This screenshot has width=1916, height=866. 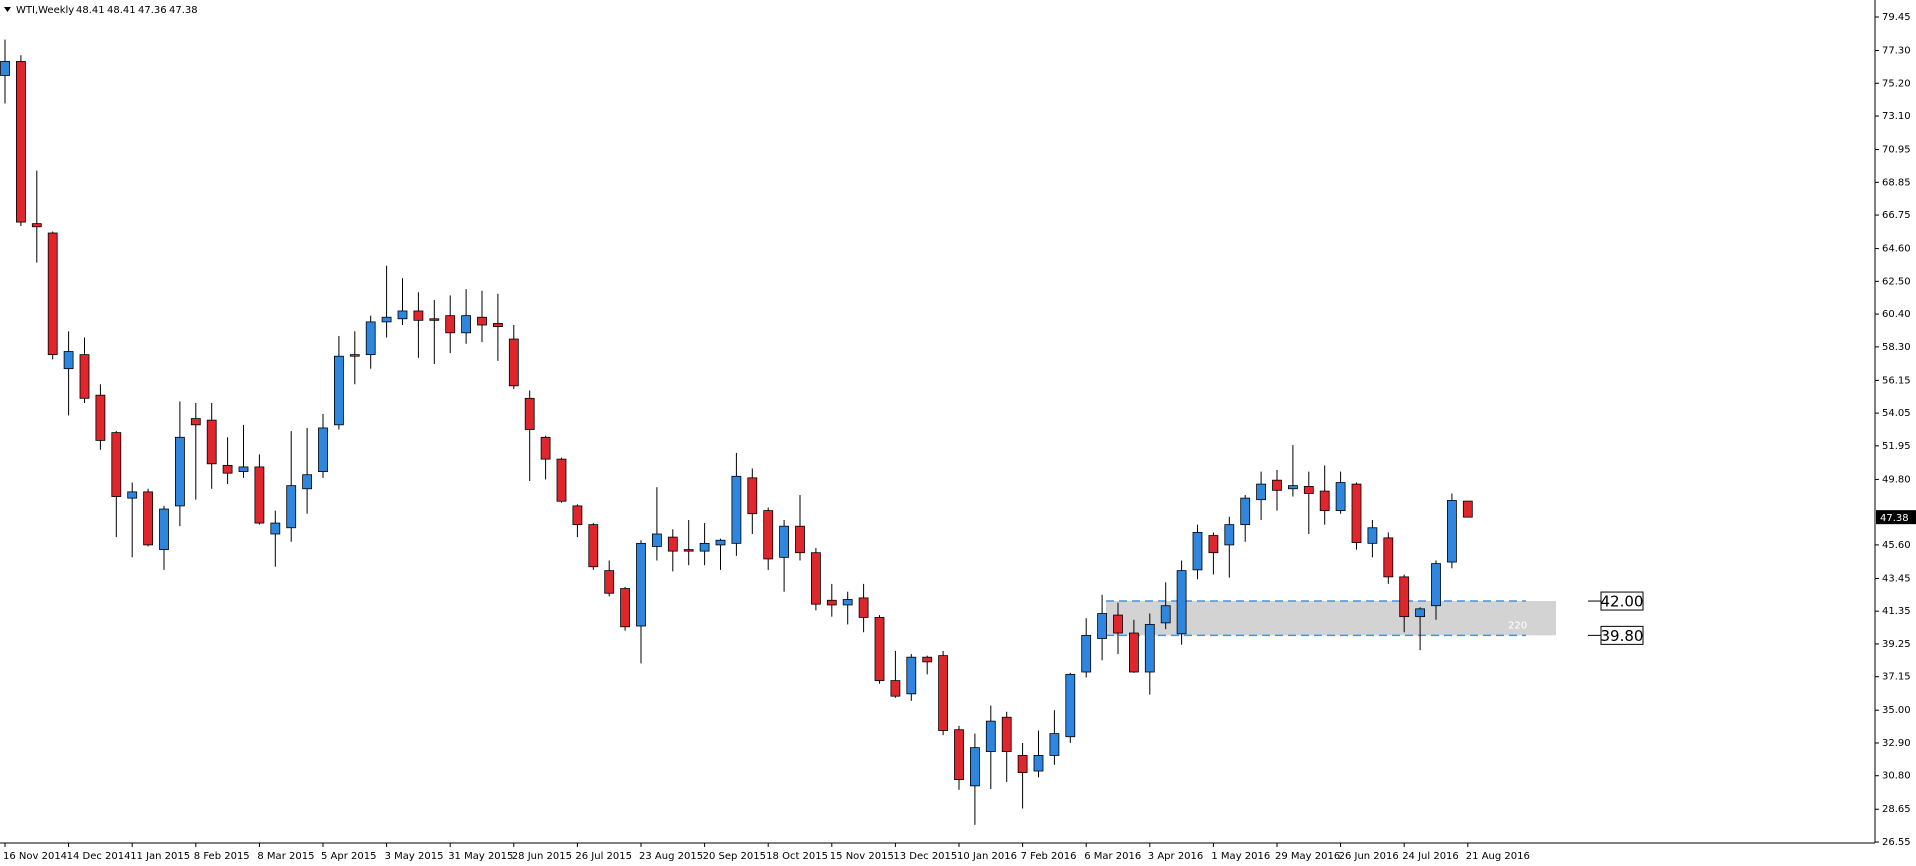 I want to click on y-tick-label: 45.60, so click(x=1896, y=545).